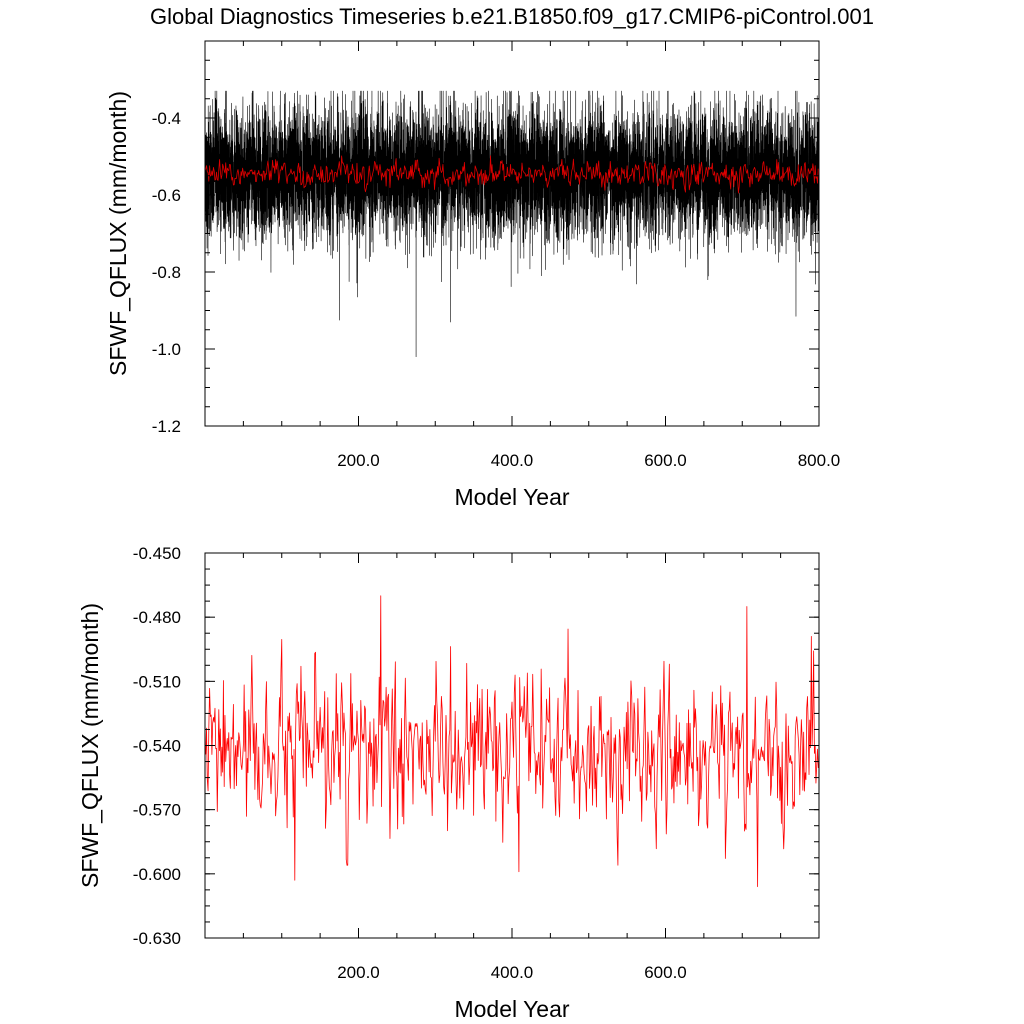 This screenshot has height=1024, width=1024. Describe the element at coordinates (166, 118) in the screenshot. I see `y-tick-label: -0.4` at that location.